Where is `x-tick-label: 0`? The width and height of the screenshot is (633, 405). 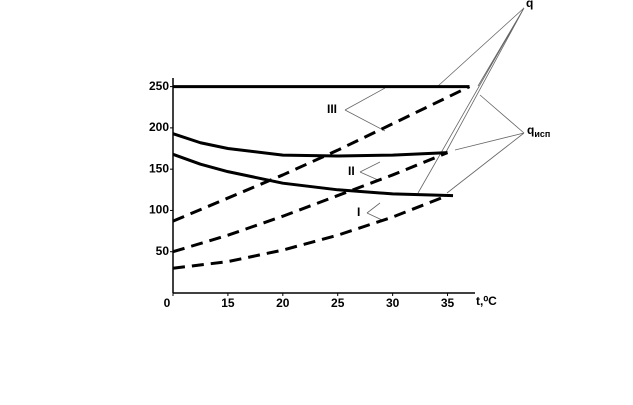
x-tick-label: 0 is located at coordinates (167, 303).